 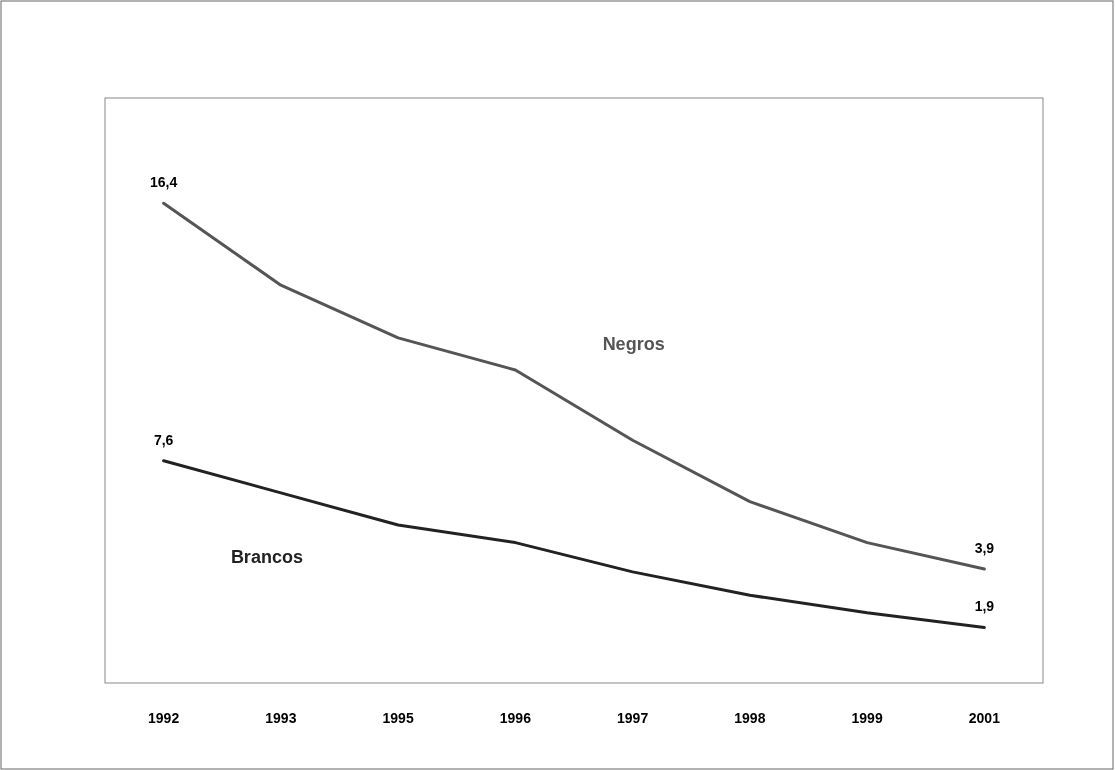 I want to click on data-label: 16,4, so click(x=164, y=182).